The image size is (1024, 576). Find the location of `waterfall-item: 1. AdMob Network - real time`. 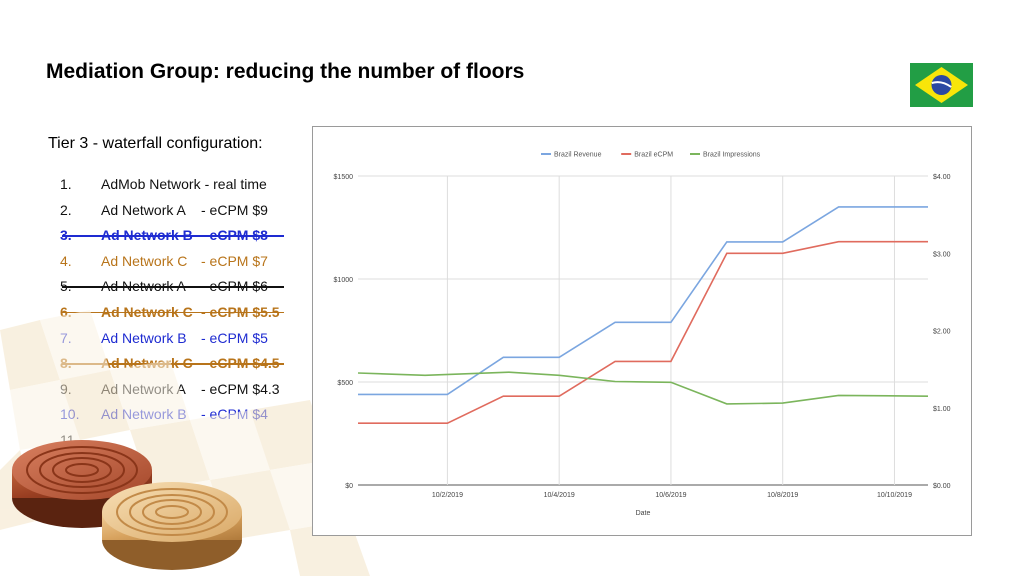

waterfall-item: 1. AdMob Network - real time is located at coordinates (170, 185).